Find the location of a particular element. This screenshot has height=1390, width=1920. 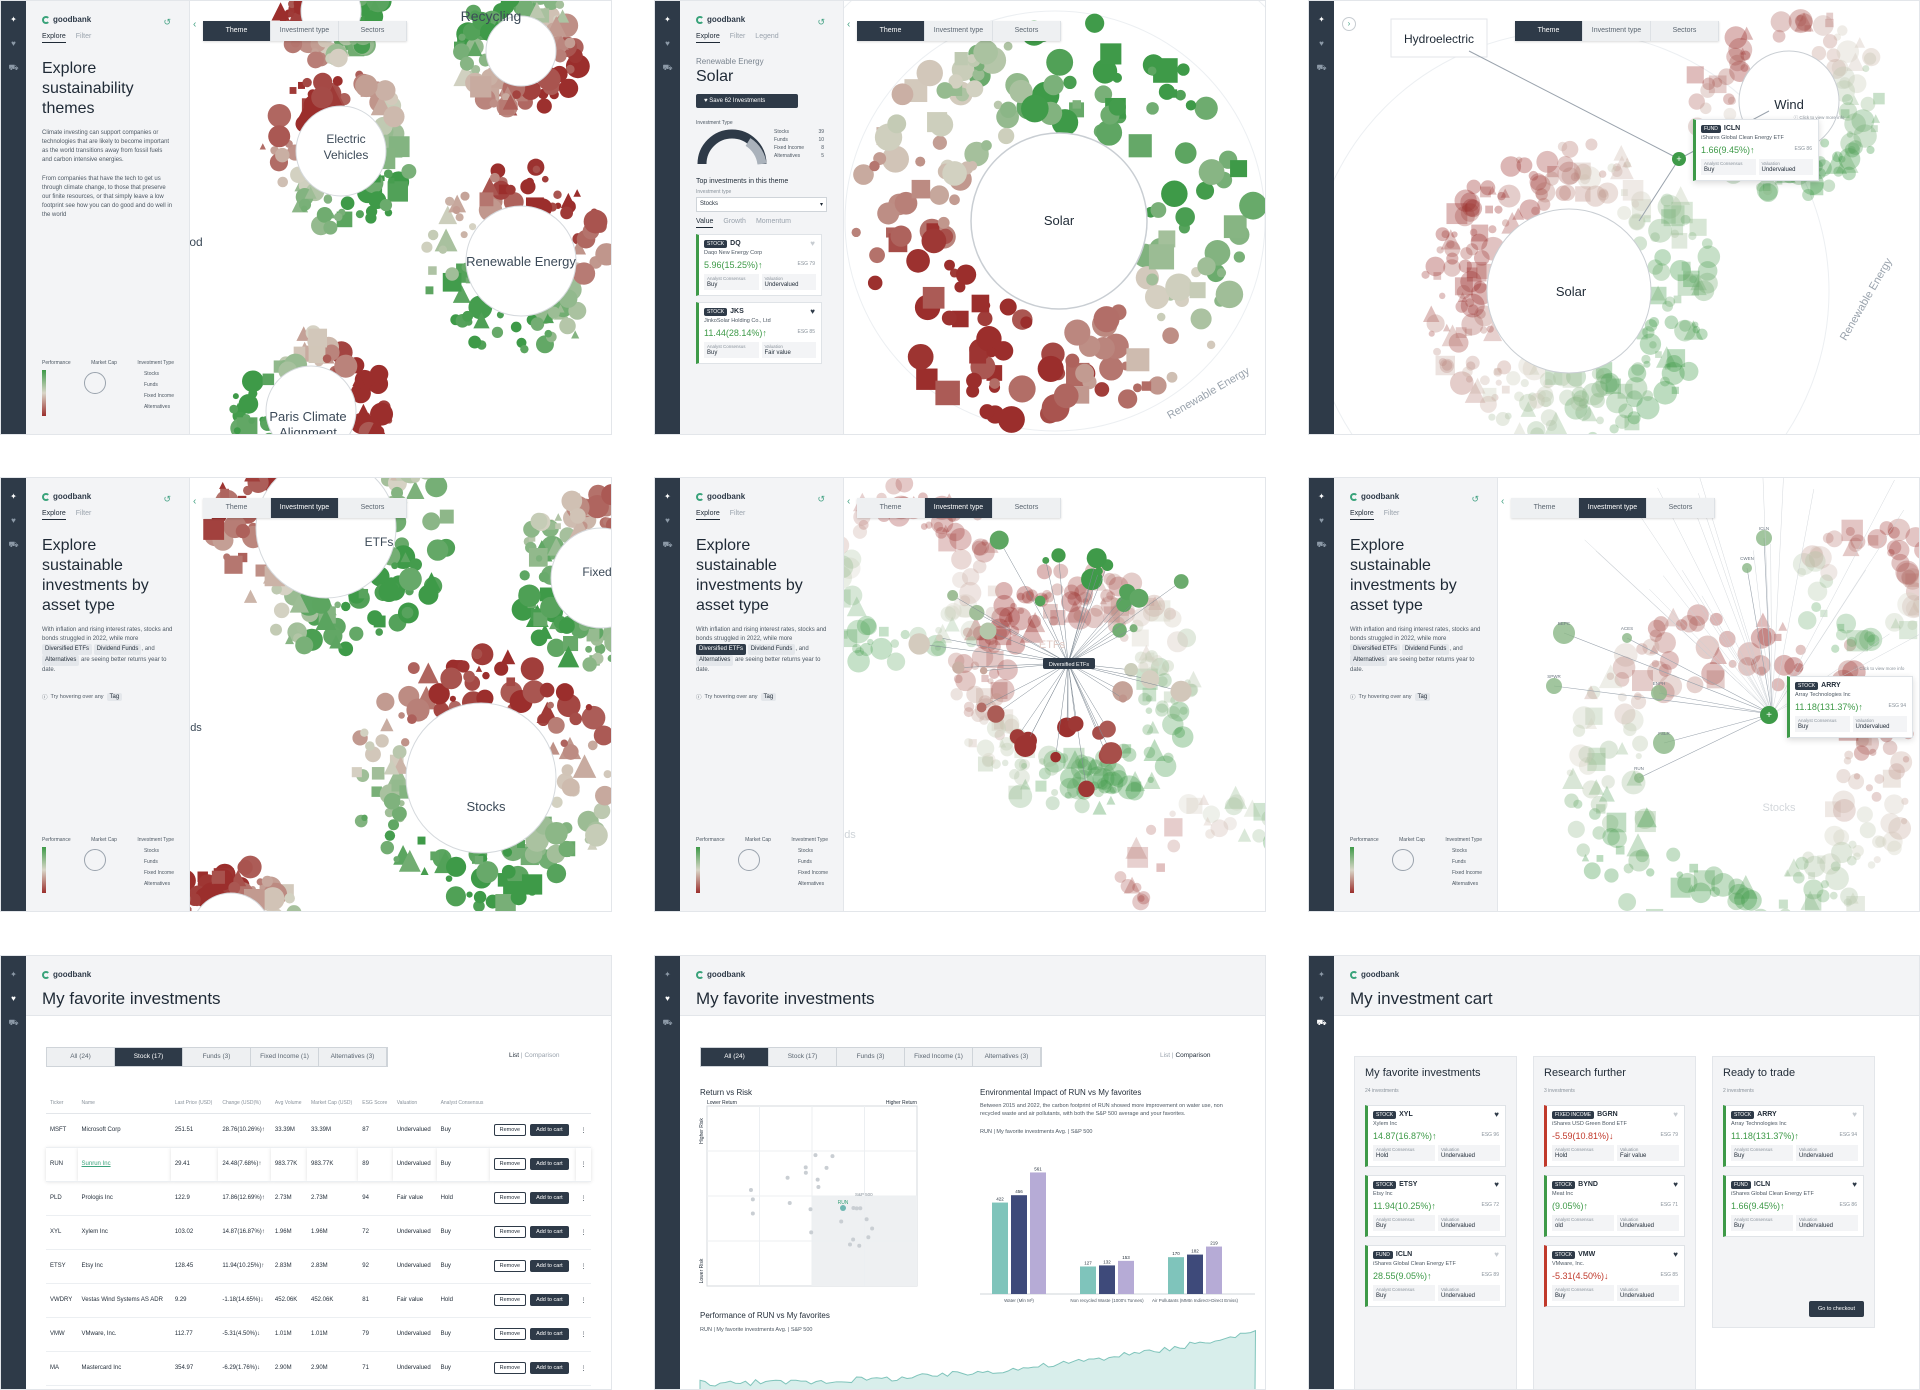

table-cell: Xylem Inc is located at coordinates (124, 1232).